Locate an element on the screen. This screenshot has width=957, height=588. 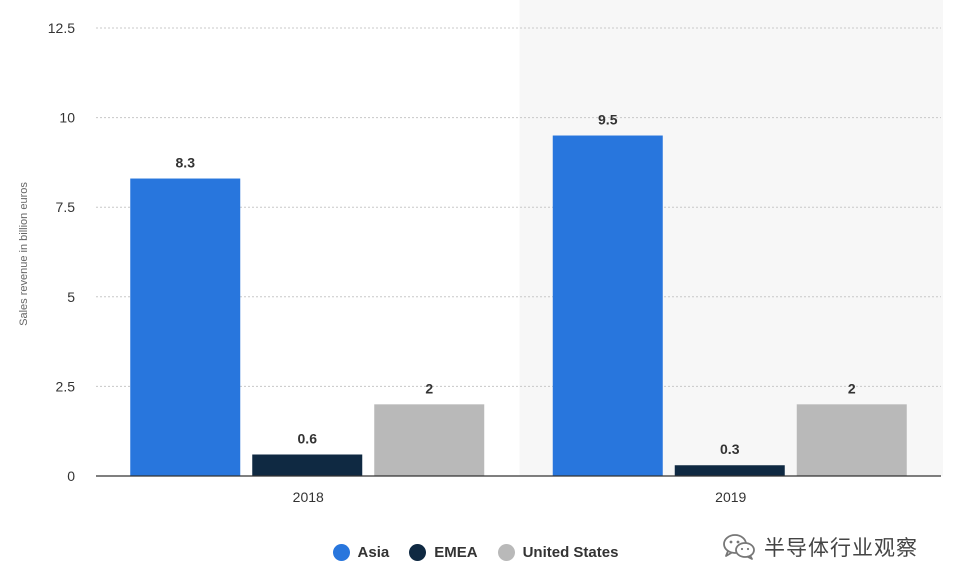
legend-item-asia: Asia is located at coordinates (361, 552).